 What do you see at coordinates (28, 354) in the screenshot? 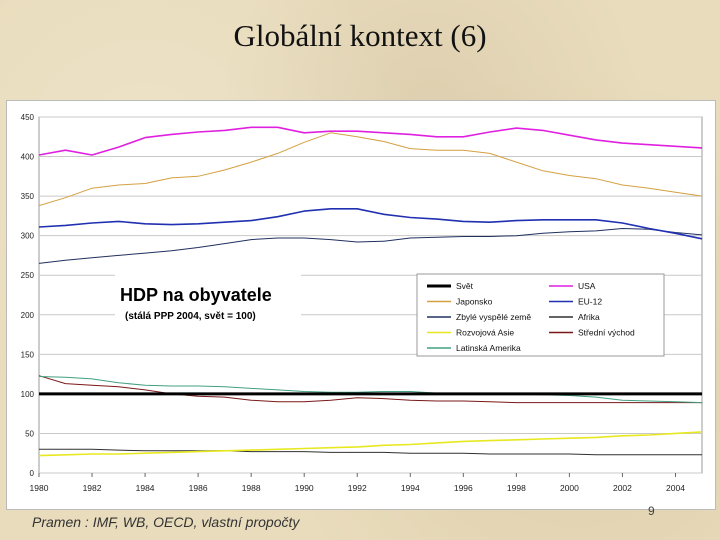
I see `y-tick-label: 150` at bounding box center [28, 354].